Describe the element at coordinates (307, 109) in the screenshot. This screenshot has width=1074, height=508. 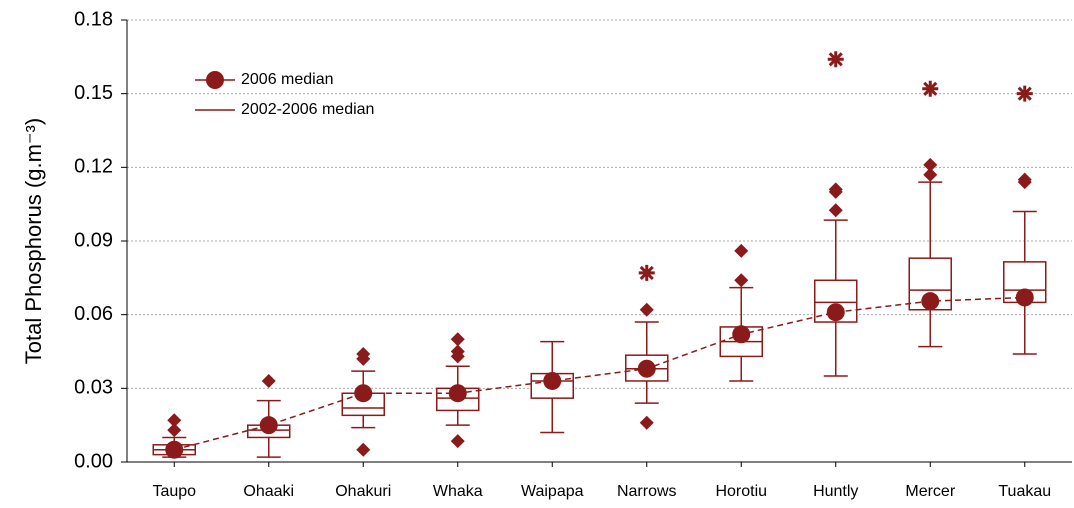
I see `legend-label: 2002-2006 median` at that location.